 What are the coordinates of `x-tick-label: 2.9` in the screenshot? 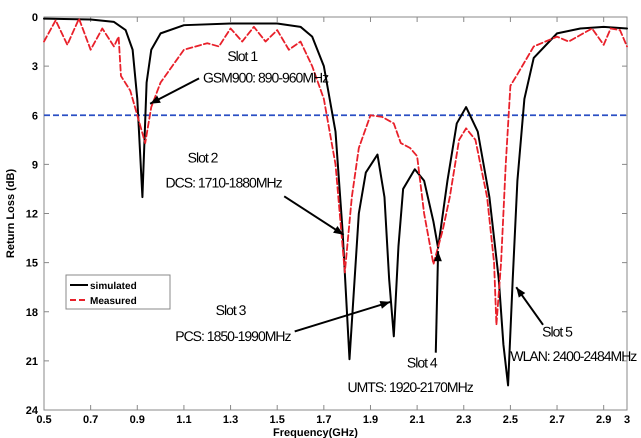 It's located at (604, 420).